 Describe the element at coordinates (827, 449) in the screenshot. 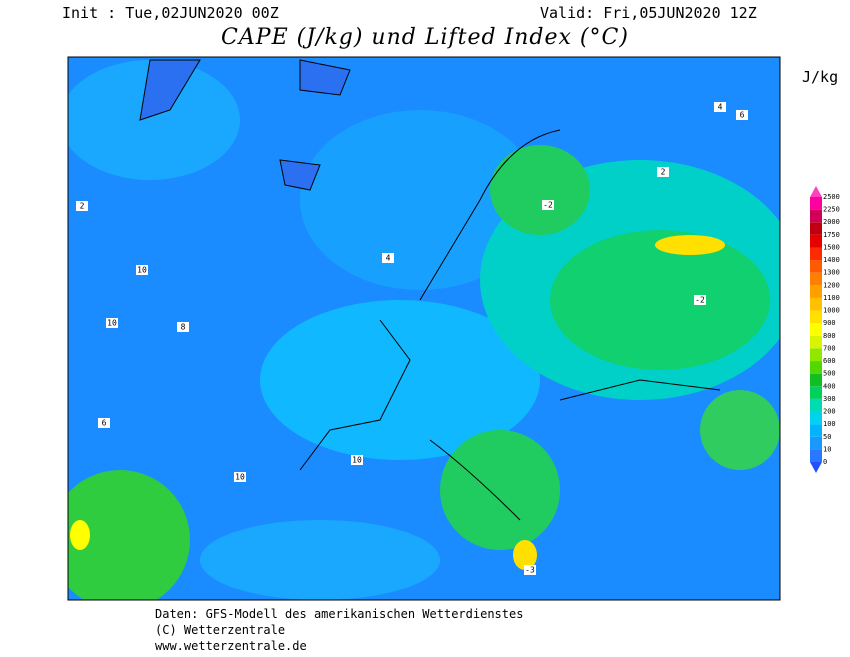

I see `colorbar-label: 10` at that location.